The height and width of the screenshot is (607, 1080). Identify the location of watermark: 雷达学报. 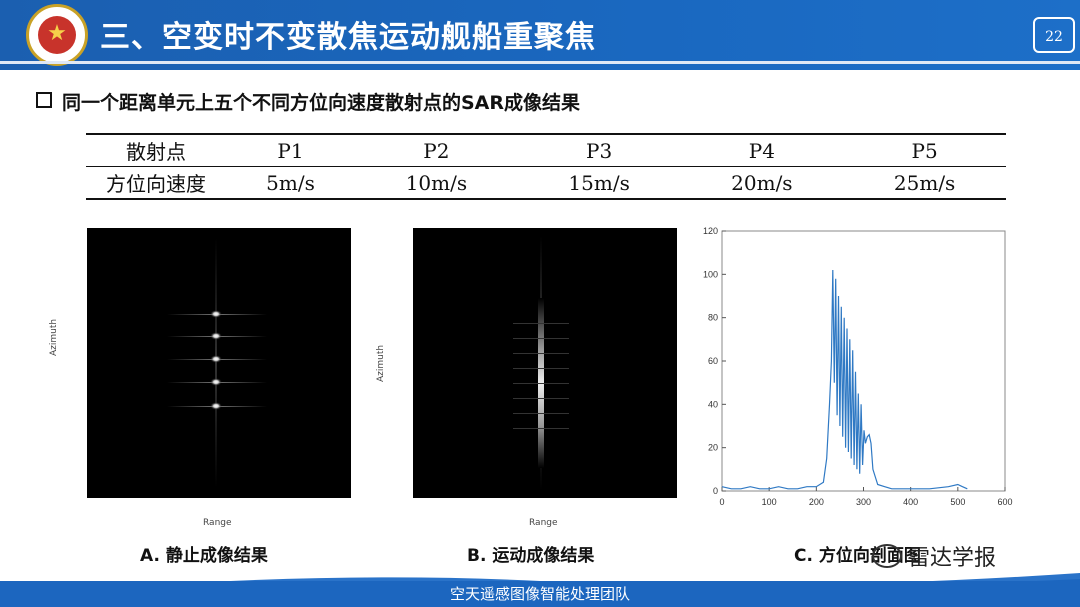
(934, 556).